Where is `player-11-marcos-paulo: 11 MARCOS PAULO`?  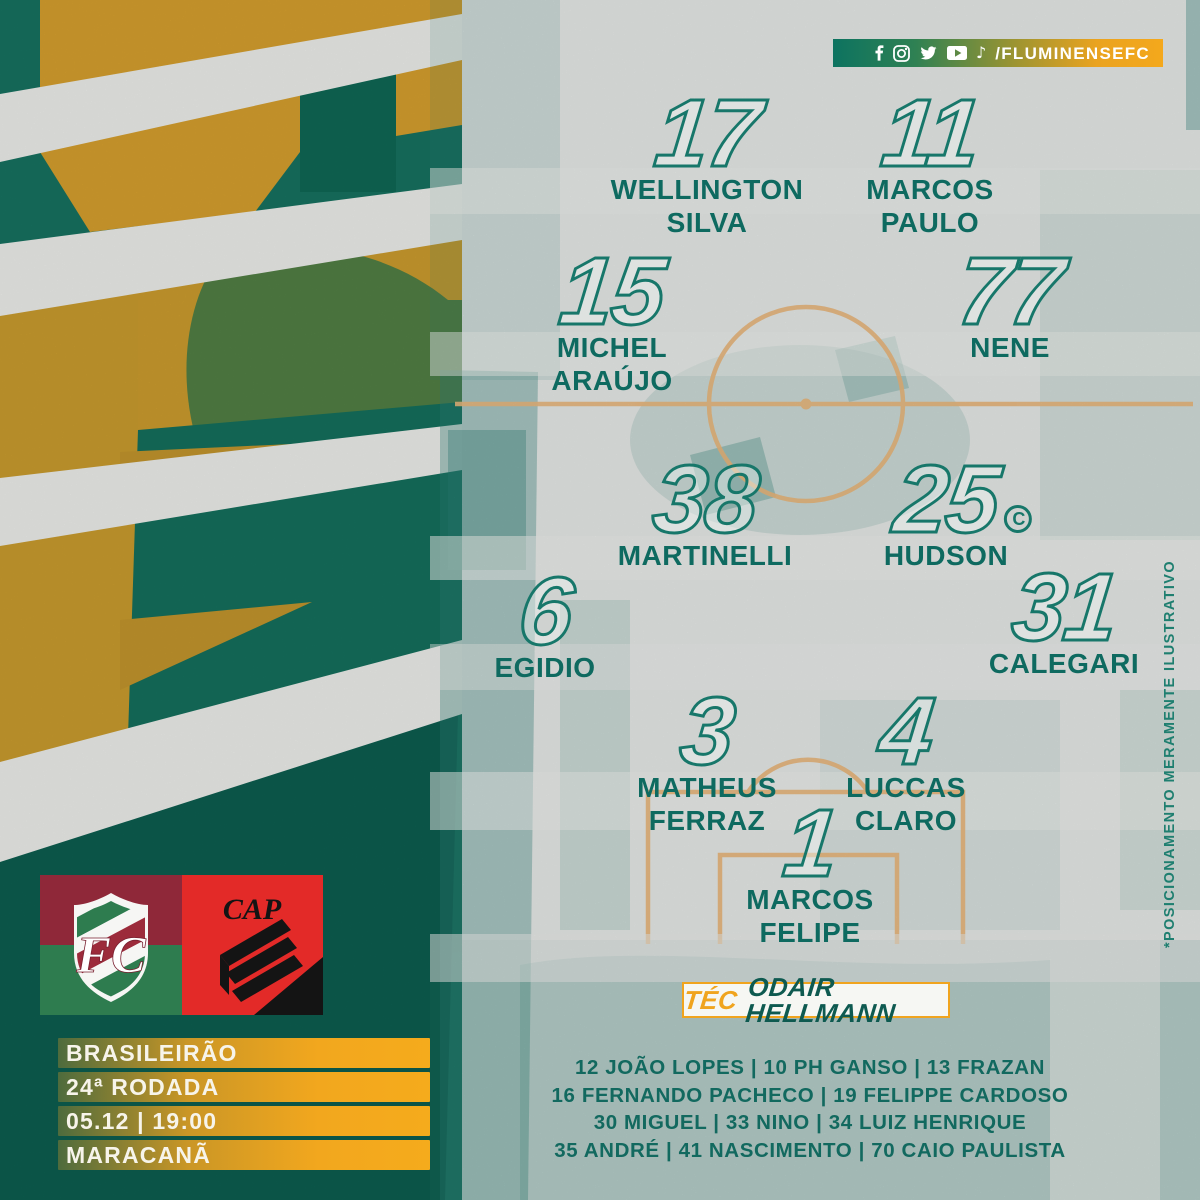
player-11-marcos-paulo: 11 MARCOS PAULO is located at coordinates (929, 159).